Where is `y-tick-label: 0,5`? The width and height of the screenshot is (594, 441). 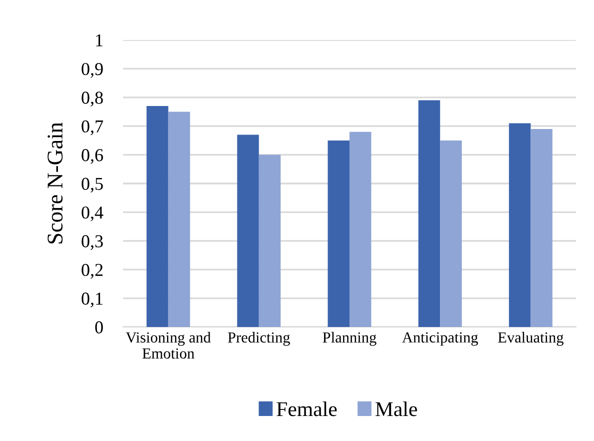
y-tick-label: 0,5 is located at coordinates (92, 185).